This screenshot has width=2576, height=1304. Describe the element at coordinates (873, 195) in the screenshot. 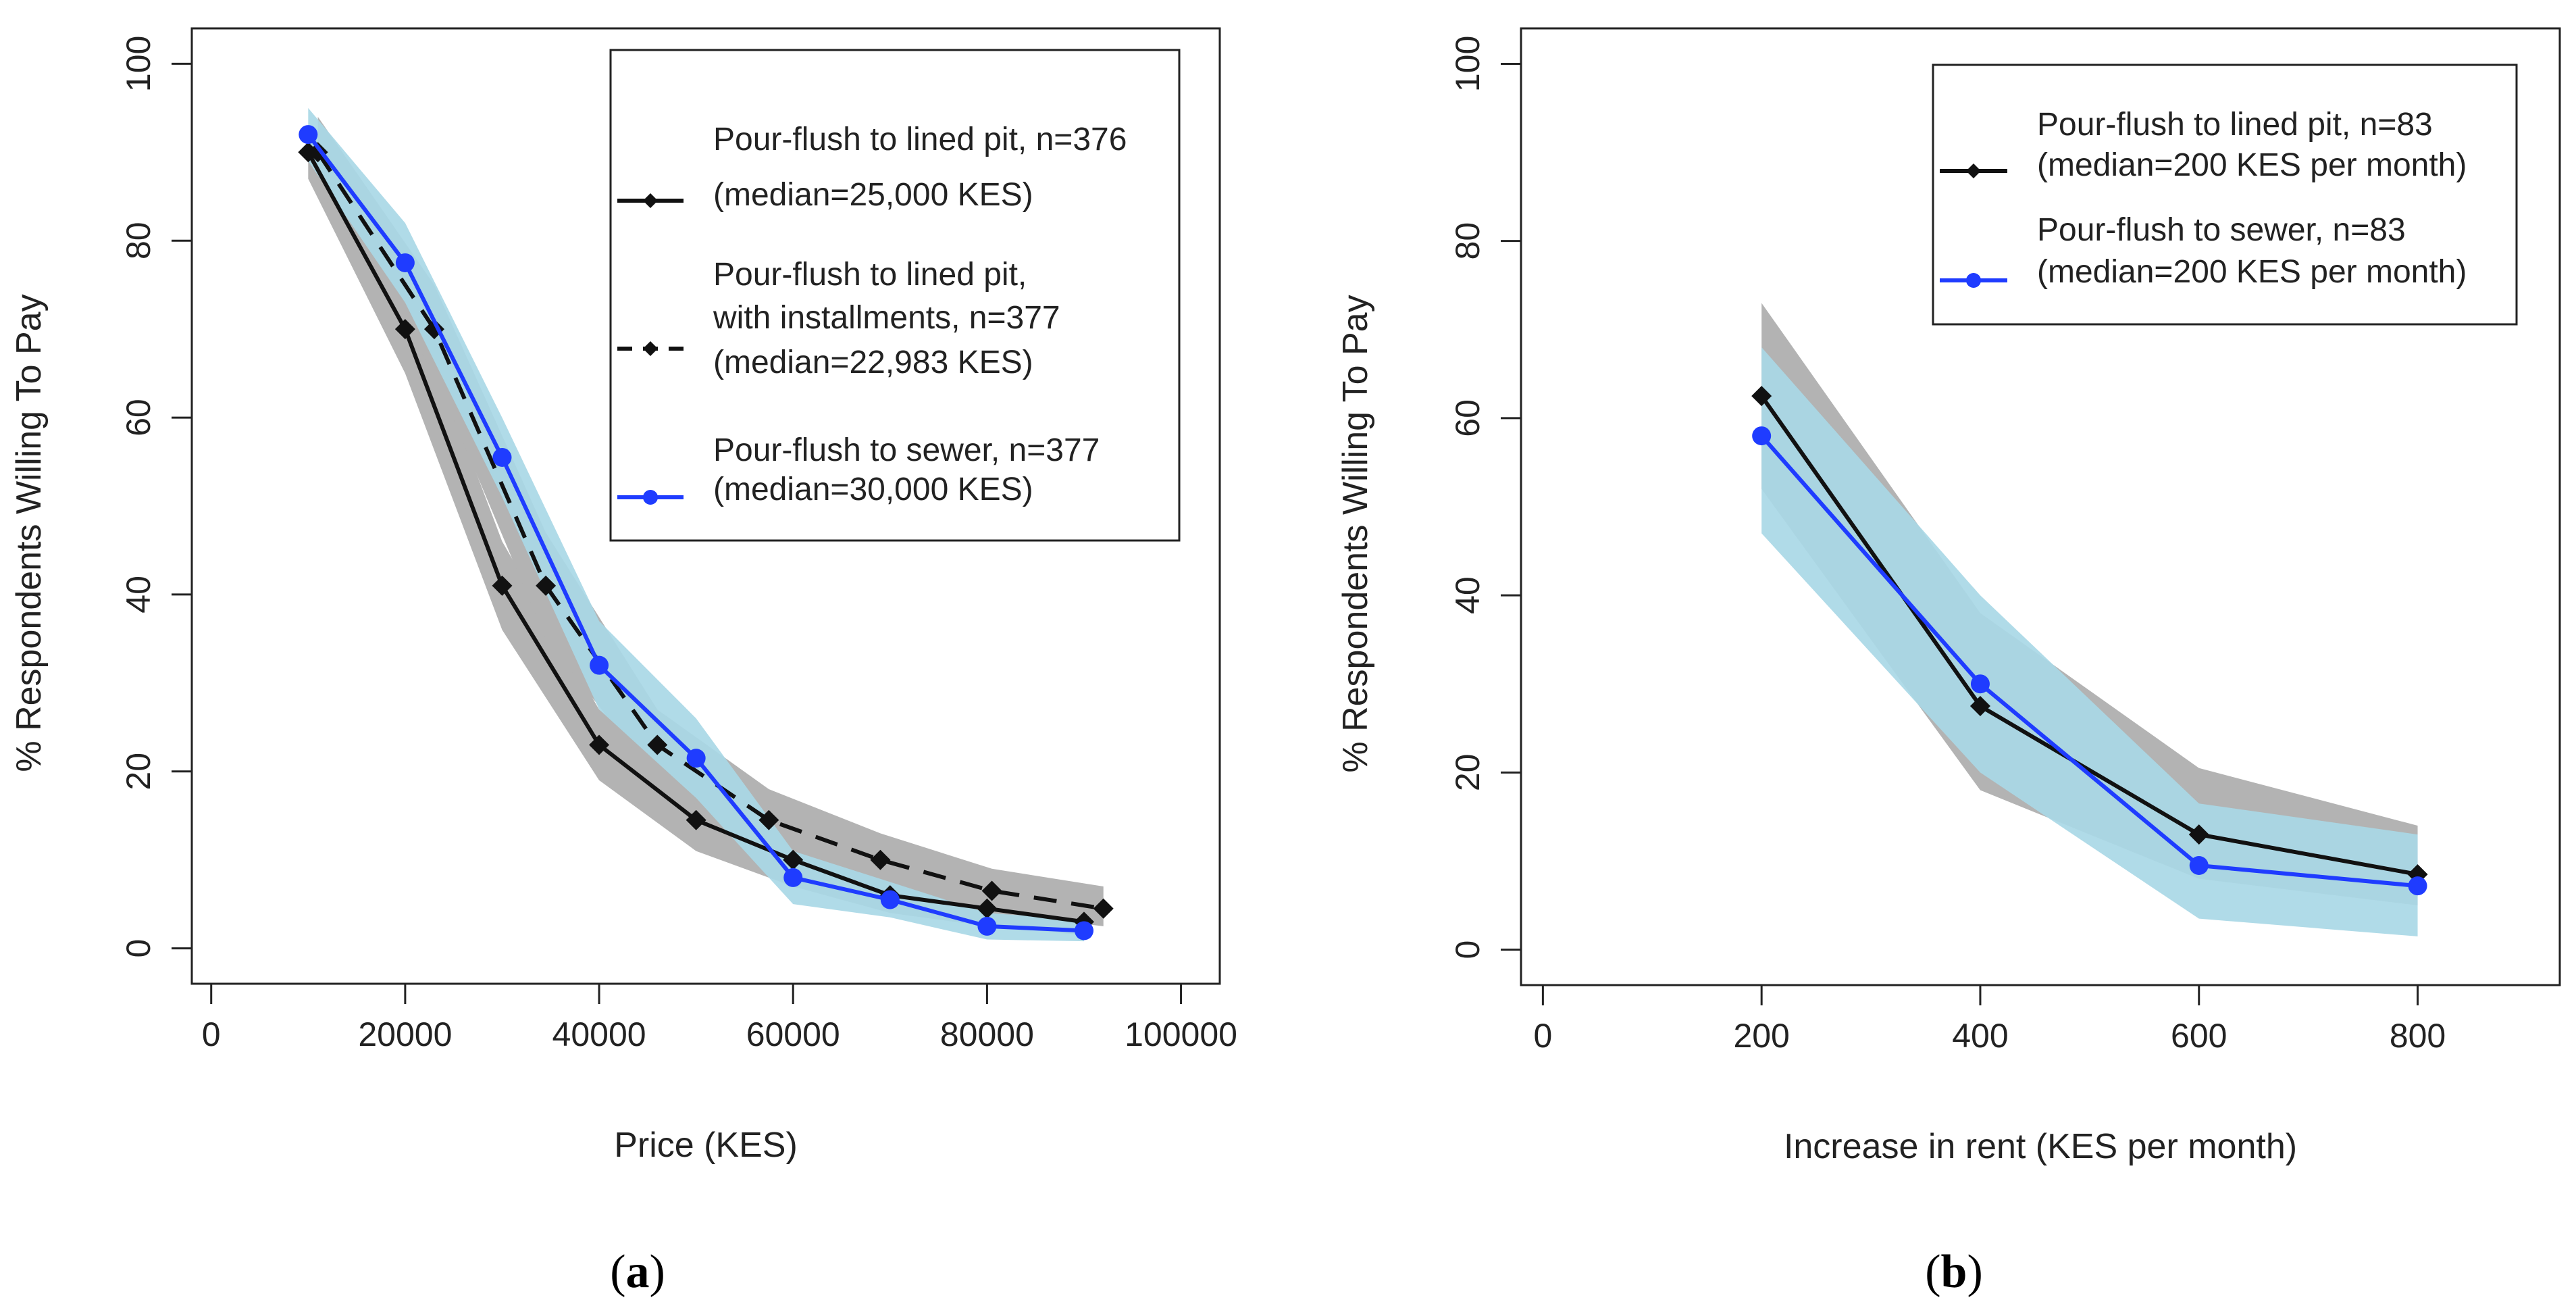

I see `panel-a-legend-label-0: (median=25,000 KES)` at that location.